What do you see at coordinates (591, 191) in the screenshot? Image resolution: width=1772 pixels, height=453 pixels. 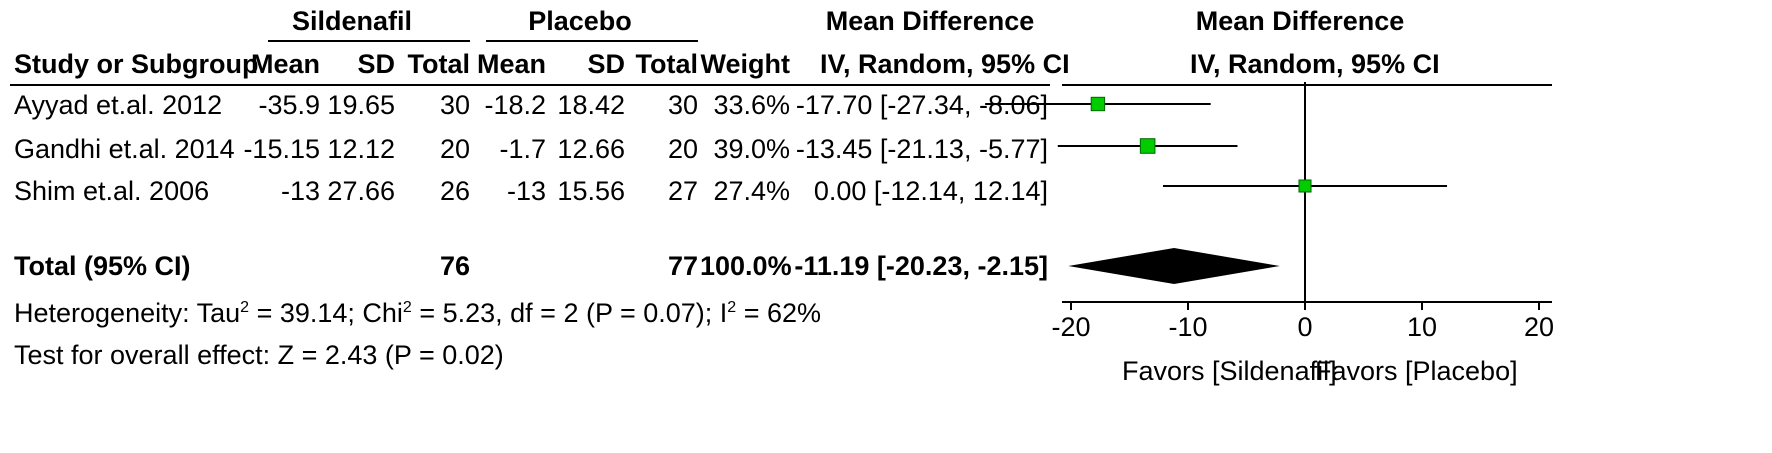 I see `sd2-cell: 15.56` at bounding box center [591, 191].